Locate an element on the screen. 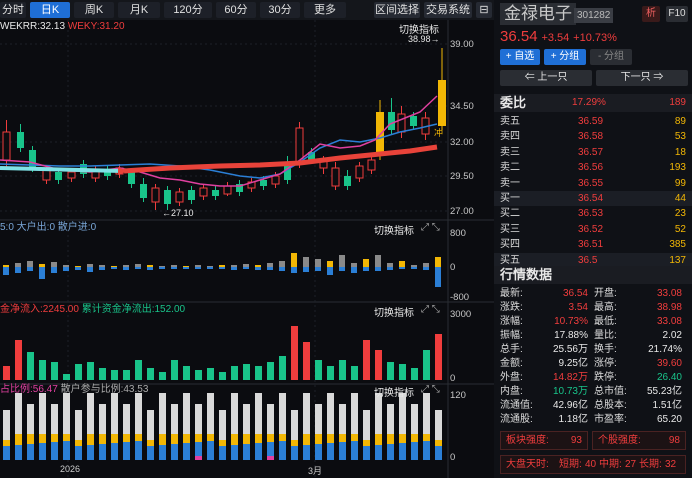  mid-term-value: 27 is located at coordinates (631, 464).